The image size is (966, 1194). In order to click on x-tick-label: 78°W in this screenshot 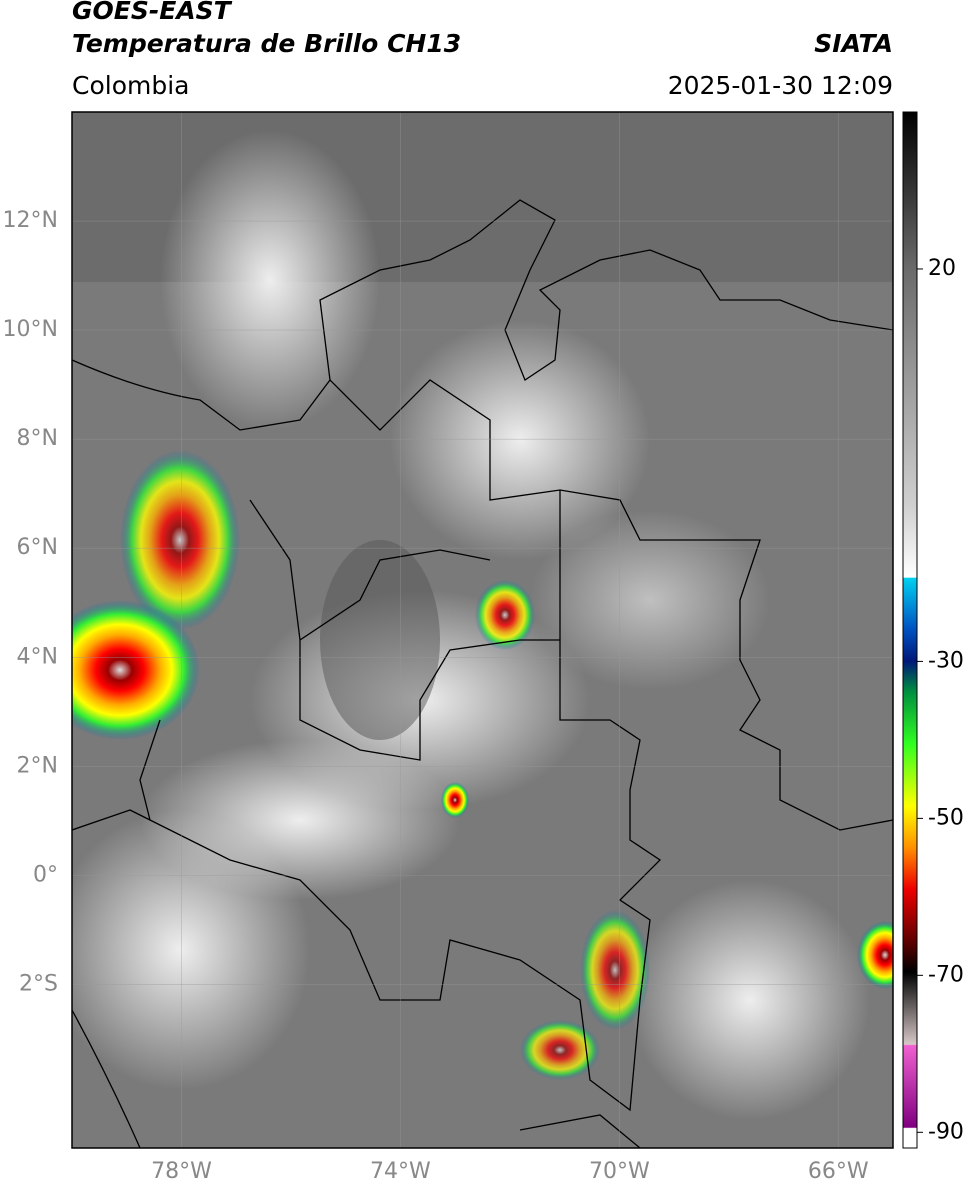, I will do `click(181, 1171)`.